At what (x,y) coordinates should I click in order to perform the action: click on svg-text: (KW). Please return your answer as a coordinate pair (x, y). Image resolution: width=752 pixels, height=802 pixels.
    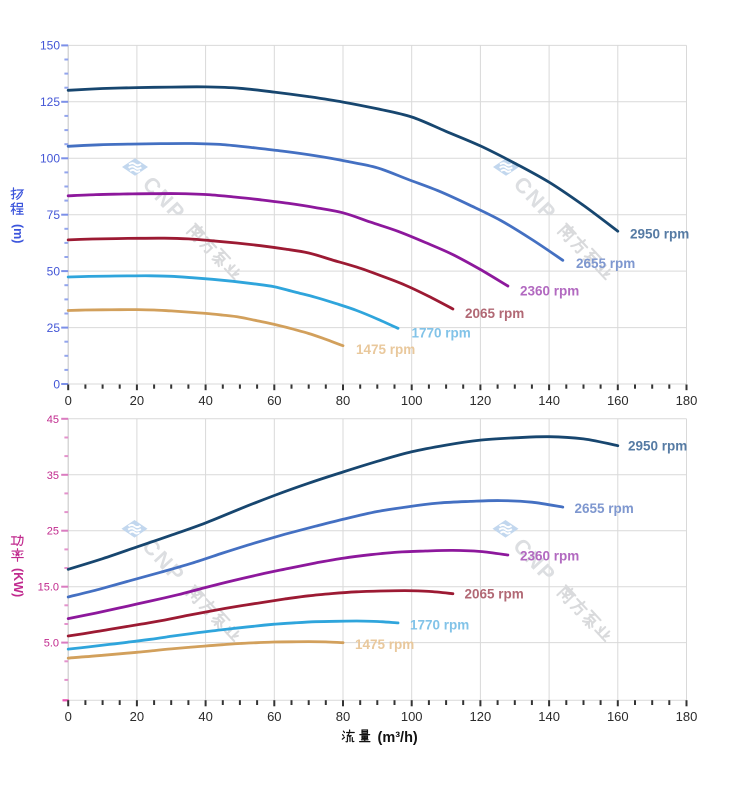
    Looking at the image, I should click on (18, 582).